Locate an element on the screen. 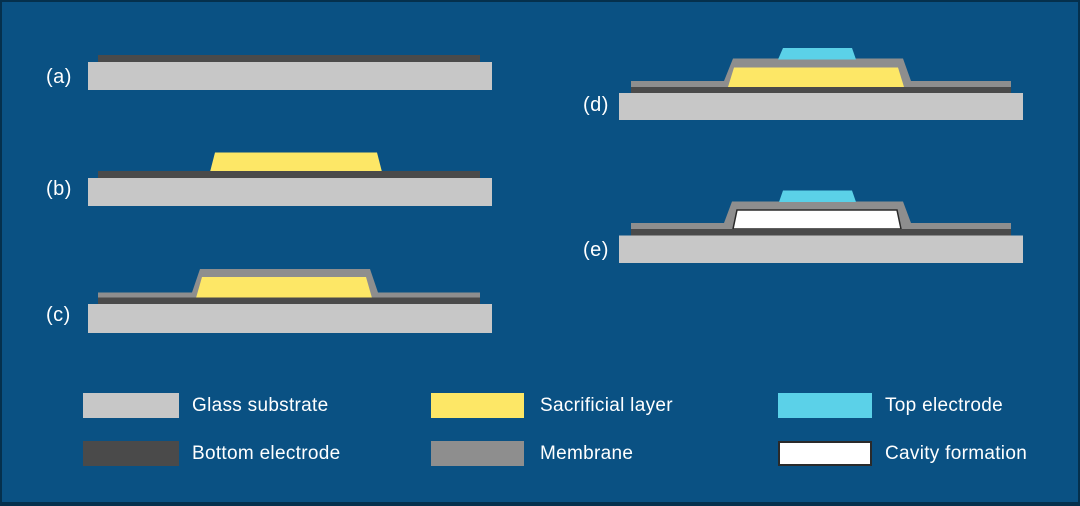 Image resolution: width=1080 pixels, height=506 pixels. step-a-diagram is located at coordinates (290, 72).